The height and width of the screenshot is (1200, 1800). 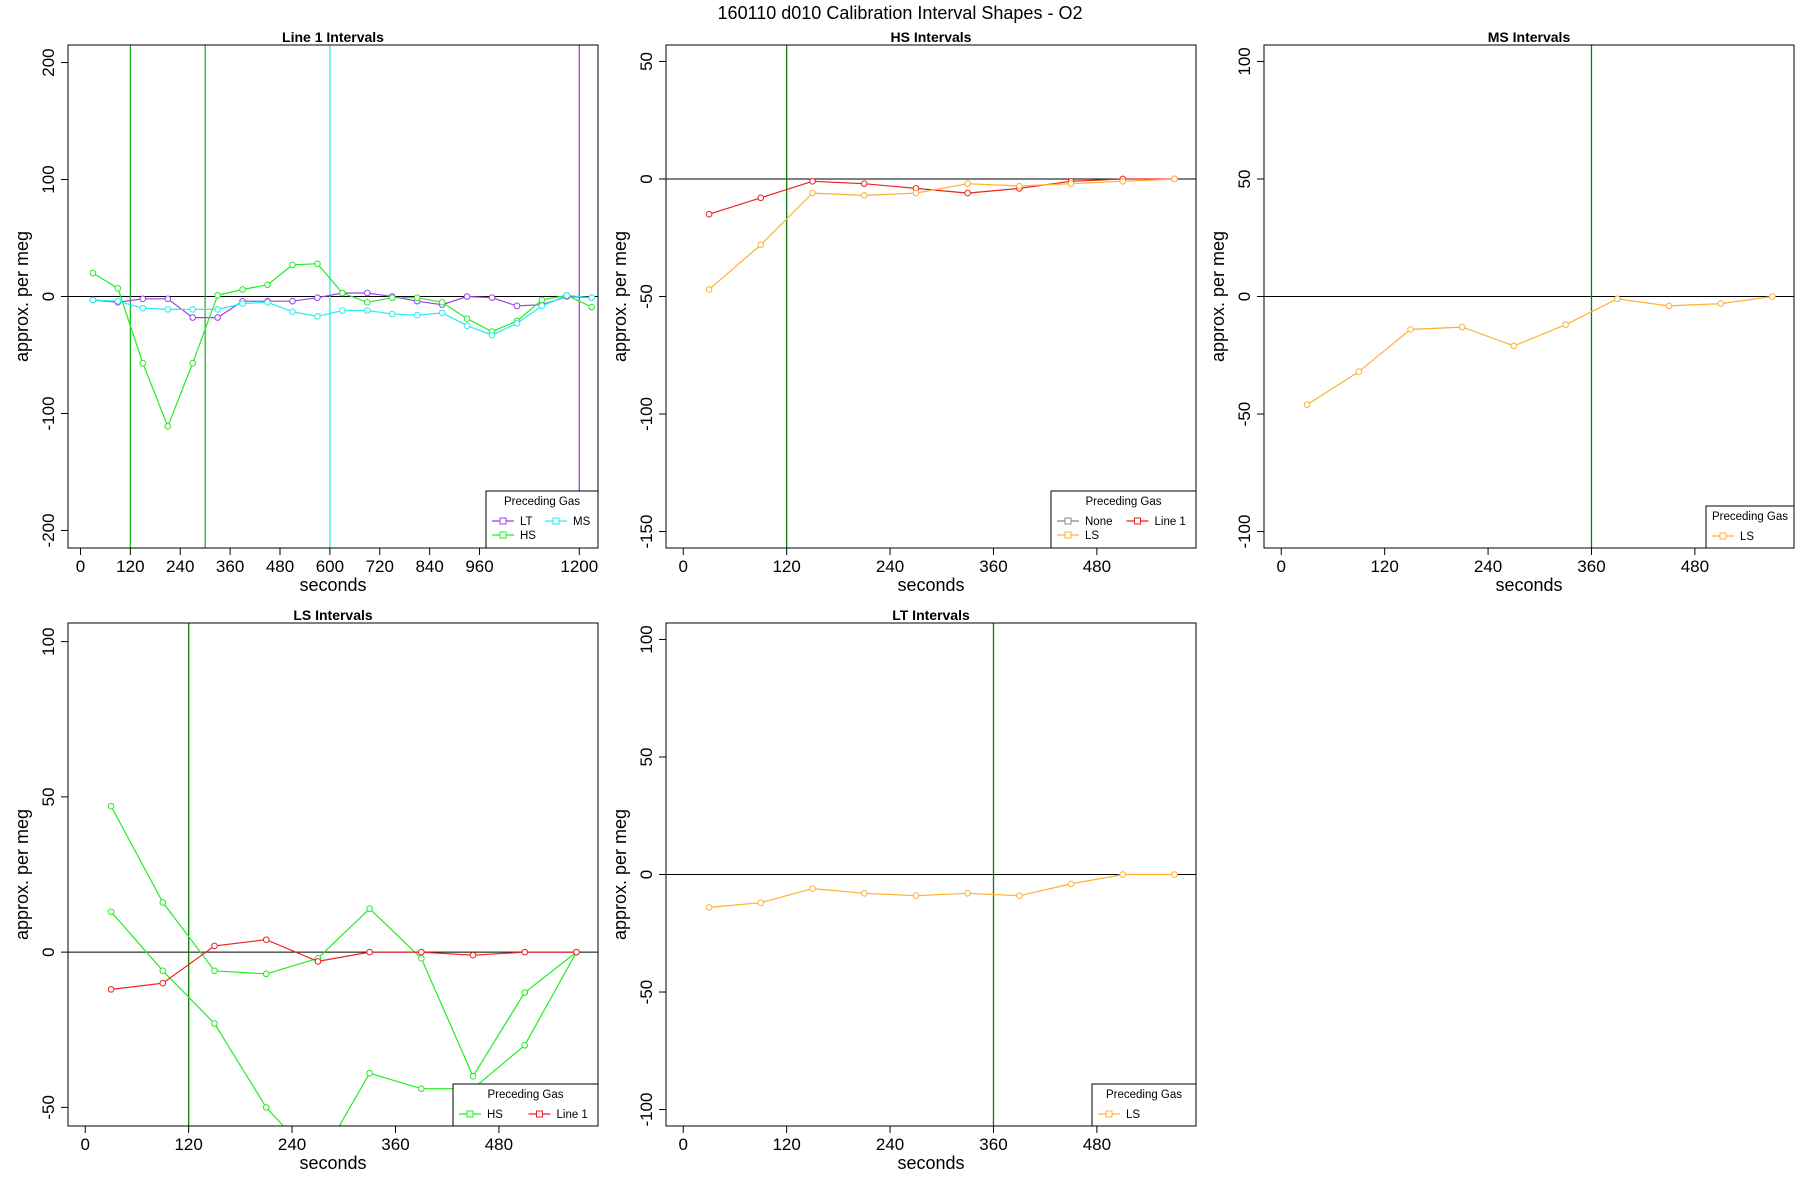 What do you see at coordinates (342, 345) in the screenshot?
I see `series-line-hs` at bounding box center [342, 345].